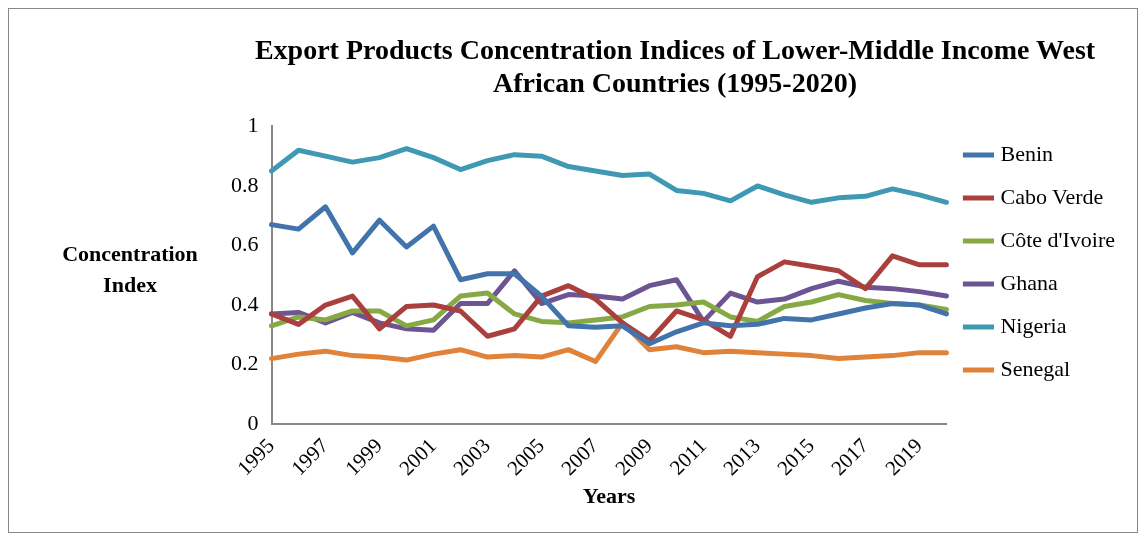 Image resolution: width=1145 pixels, height=540 pixels. Describe the element at coordinates (609, 496) in the screenshot. I see `x-axis-title: Years` at that location.